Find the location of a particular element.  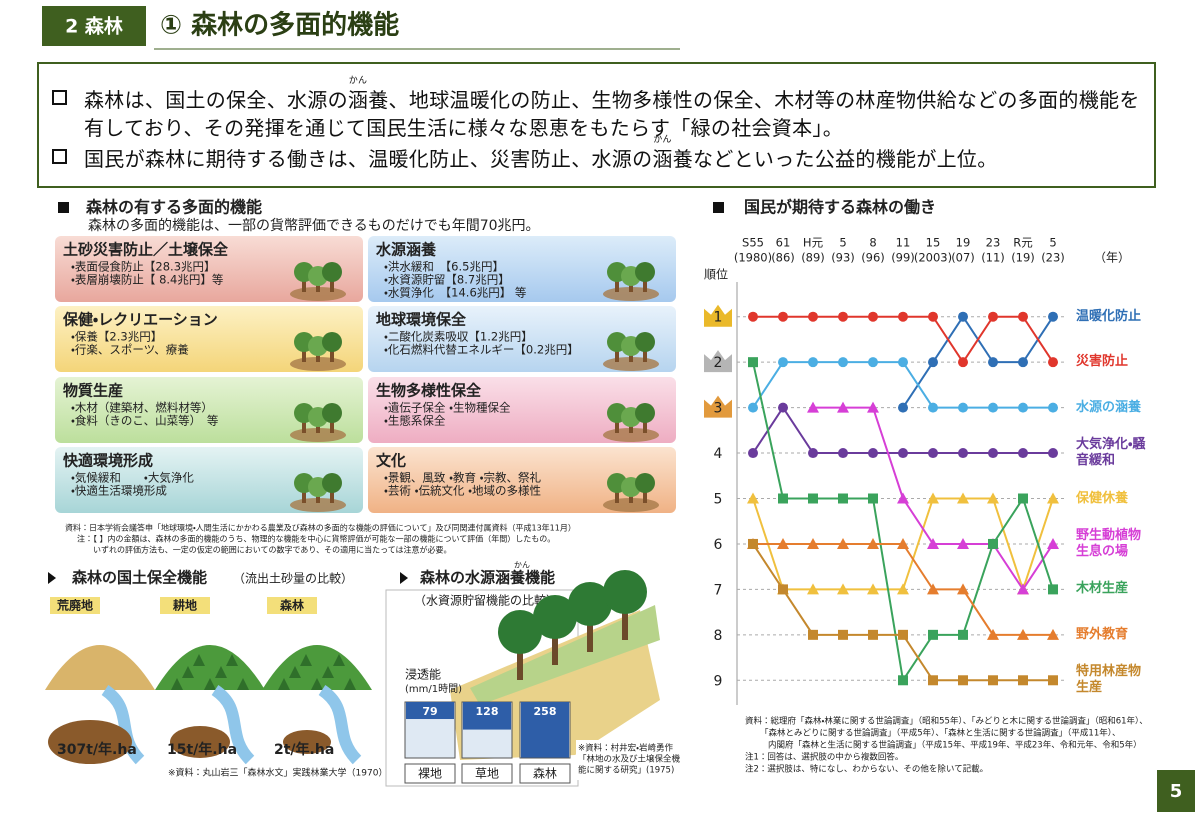

chart-title: 国民が期待する森林の働き is located at coordinates (840, 207).